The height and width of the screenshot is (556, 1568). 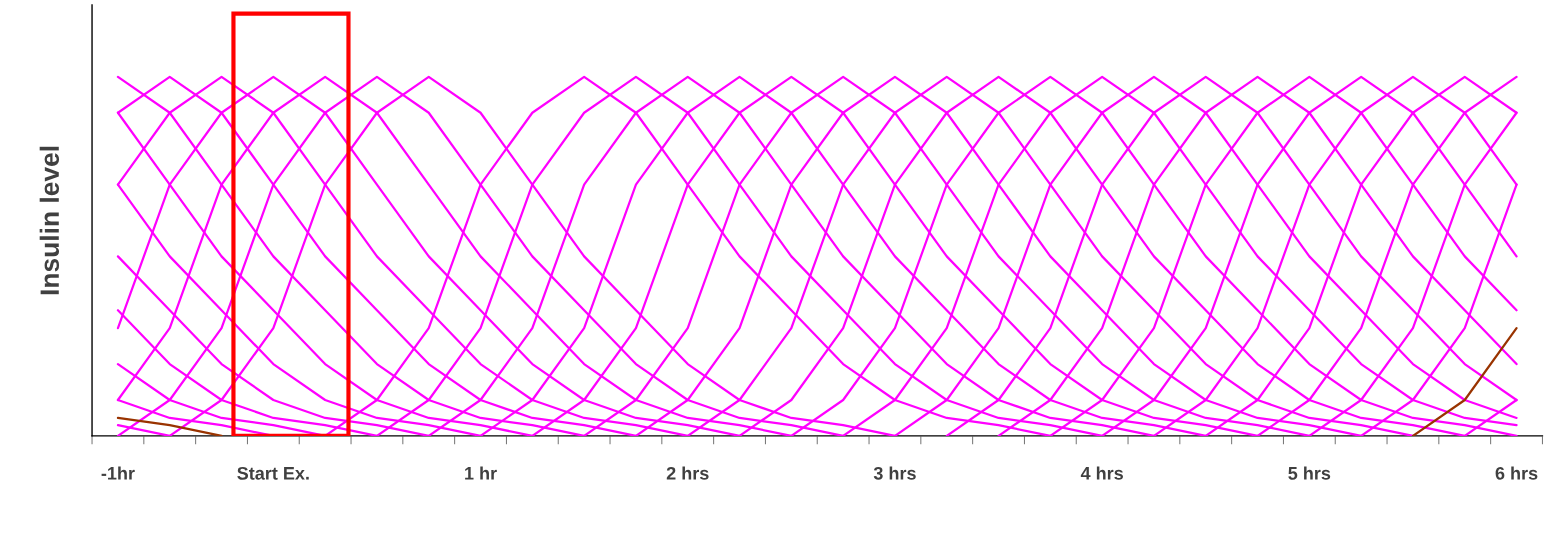 I want to click on x-tick-label: -1hr, so click(x=118, y=473).